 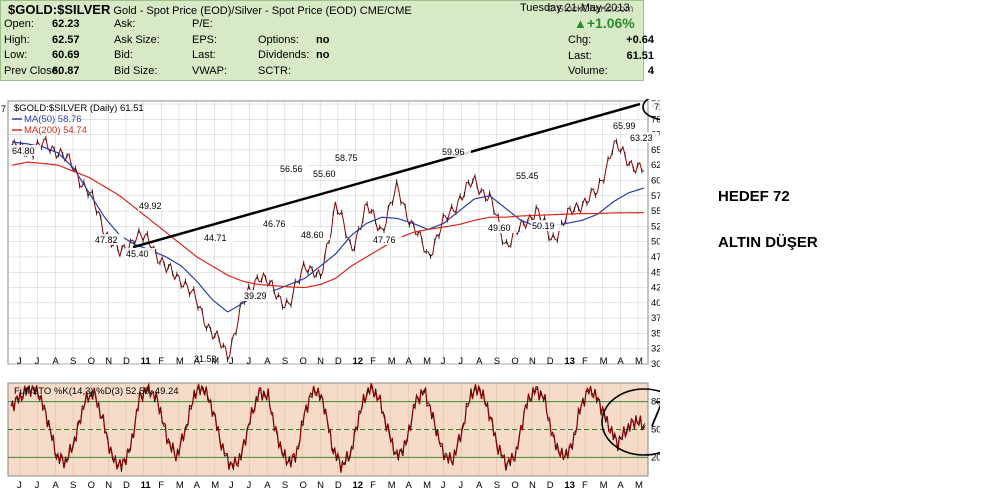 What do you see at coordinates (205, 359) in the screenshot?
I see `data-label: 31.53` at bounding box center [205, 359].